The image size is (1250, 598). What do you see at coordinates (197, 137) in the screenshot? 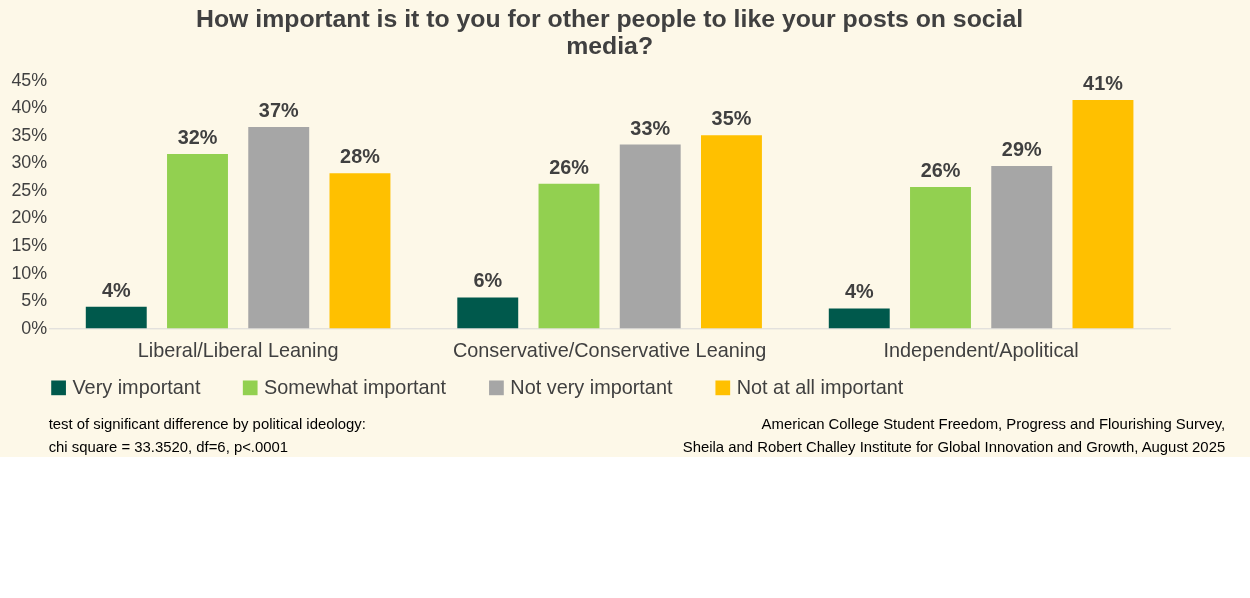
I see `data-label: 32%` at bounding box center [197, 137].